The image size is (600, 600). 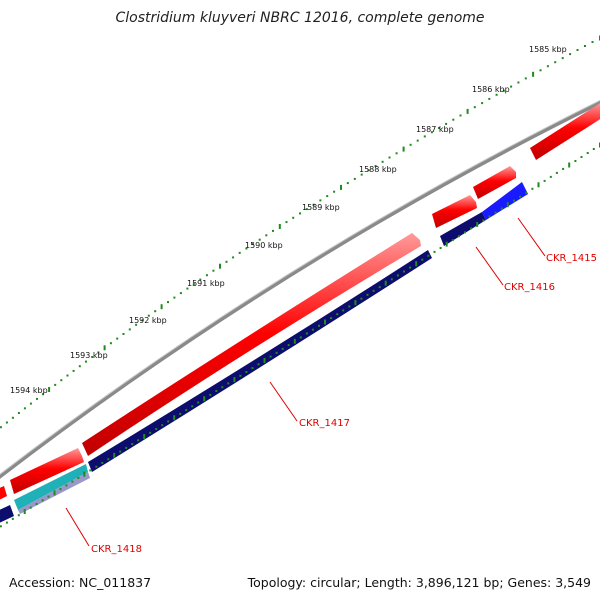 I want to click on scale-tick-label: 1592 kbp, so click(x=148, y=320).